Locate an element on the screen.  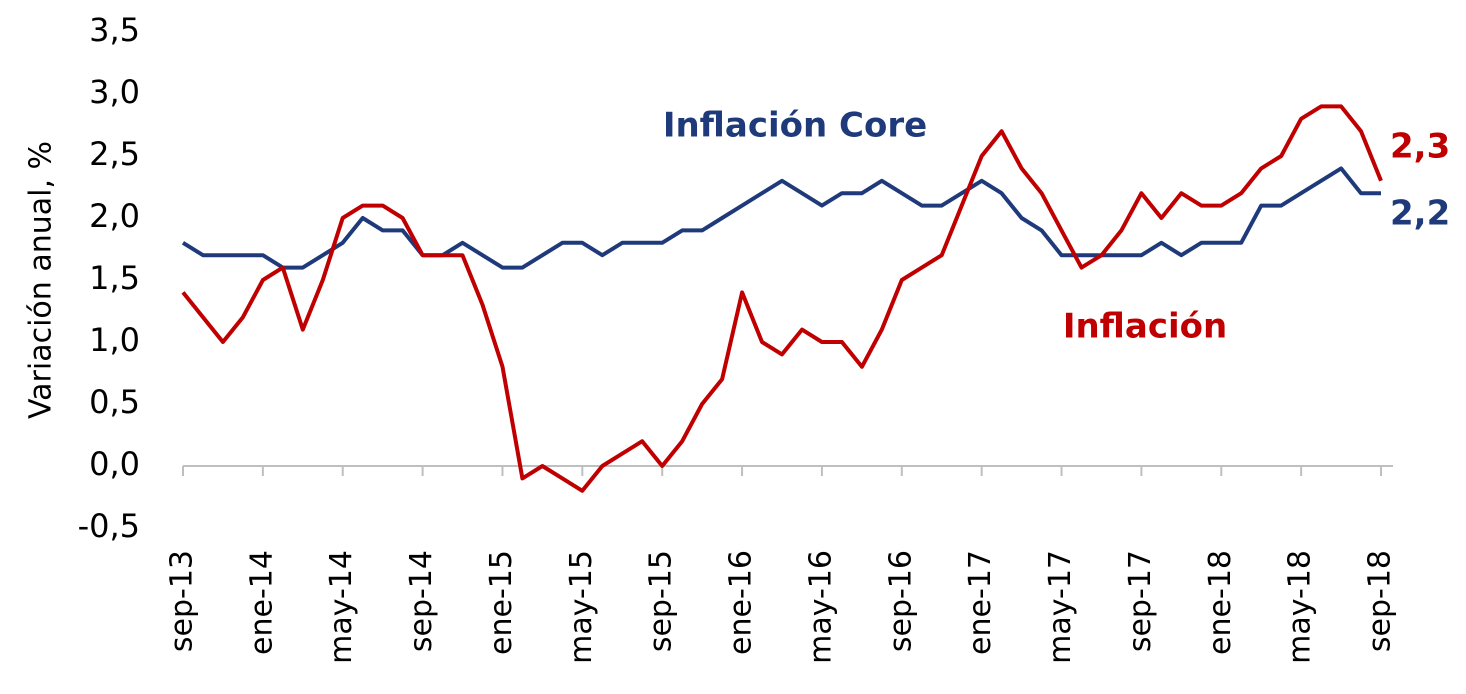
y-tick-label: 2,0 is located at coordinates (114, 216).